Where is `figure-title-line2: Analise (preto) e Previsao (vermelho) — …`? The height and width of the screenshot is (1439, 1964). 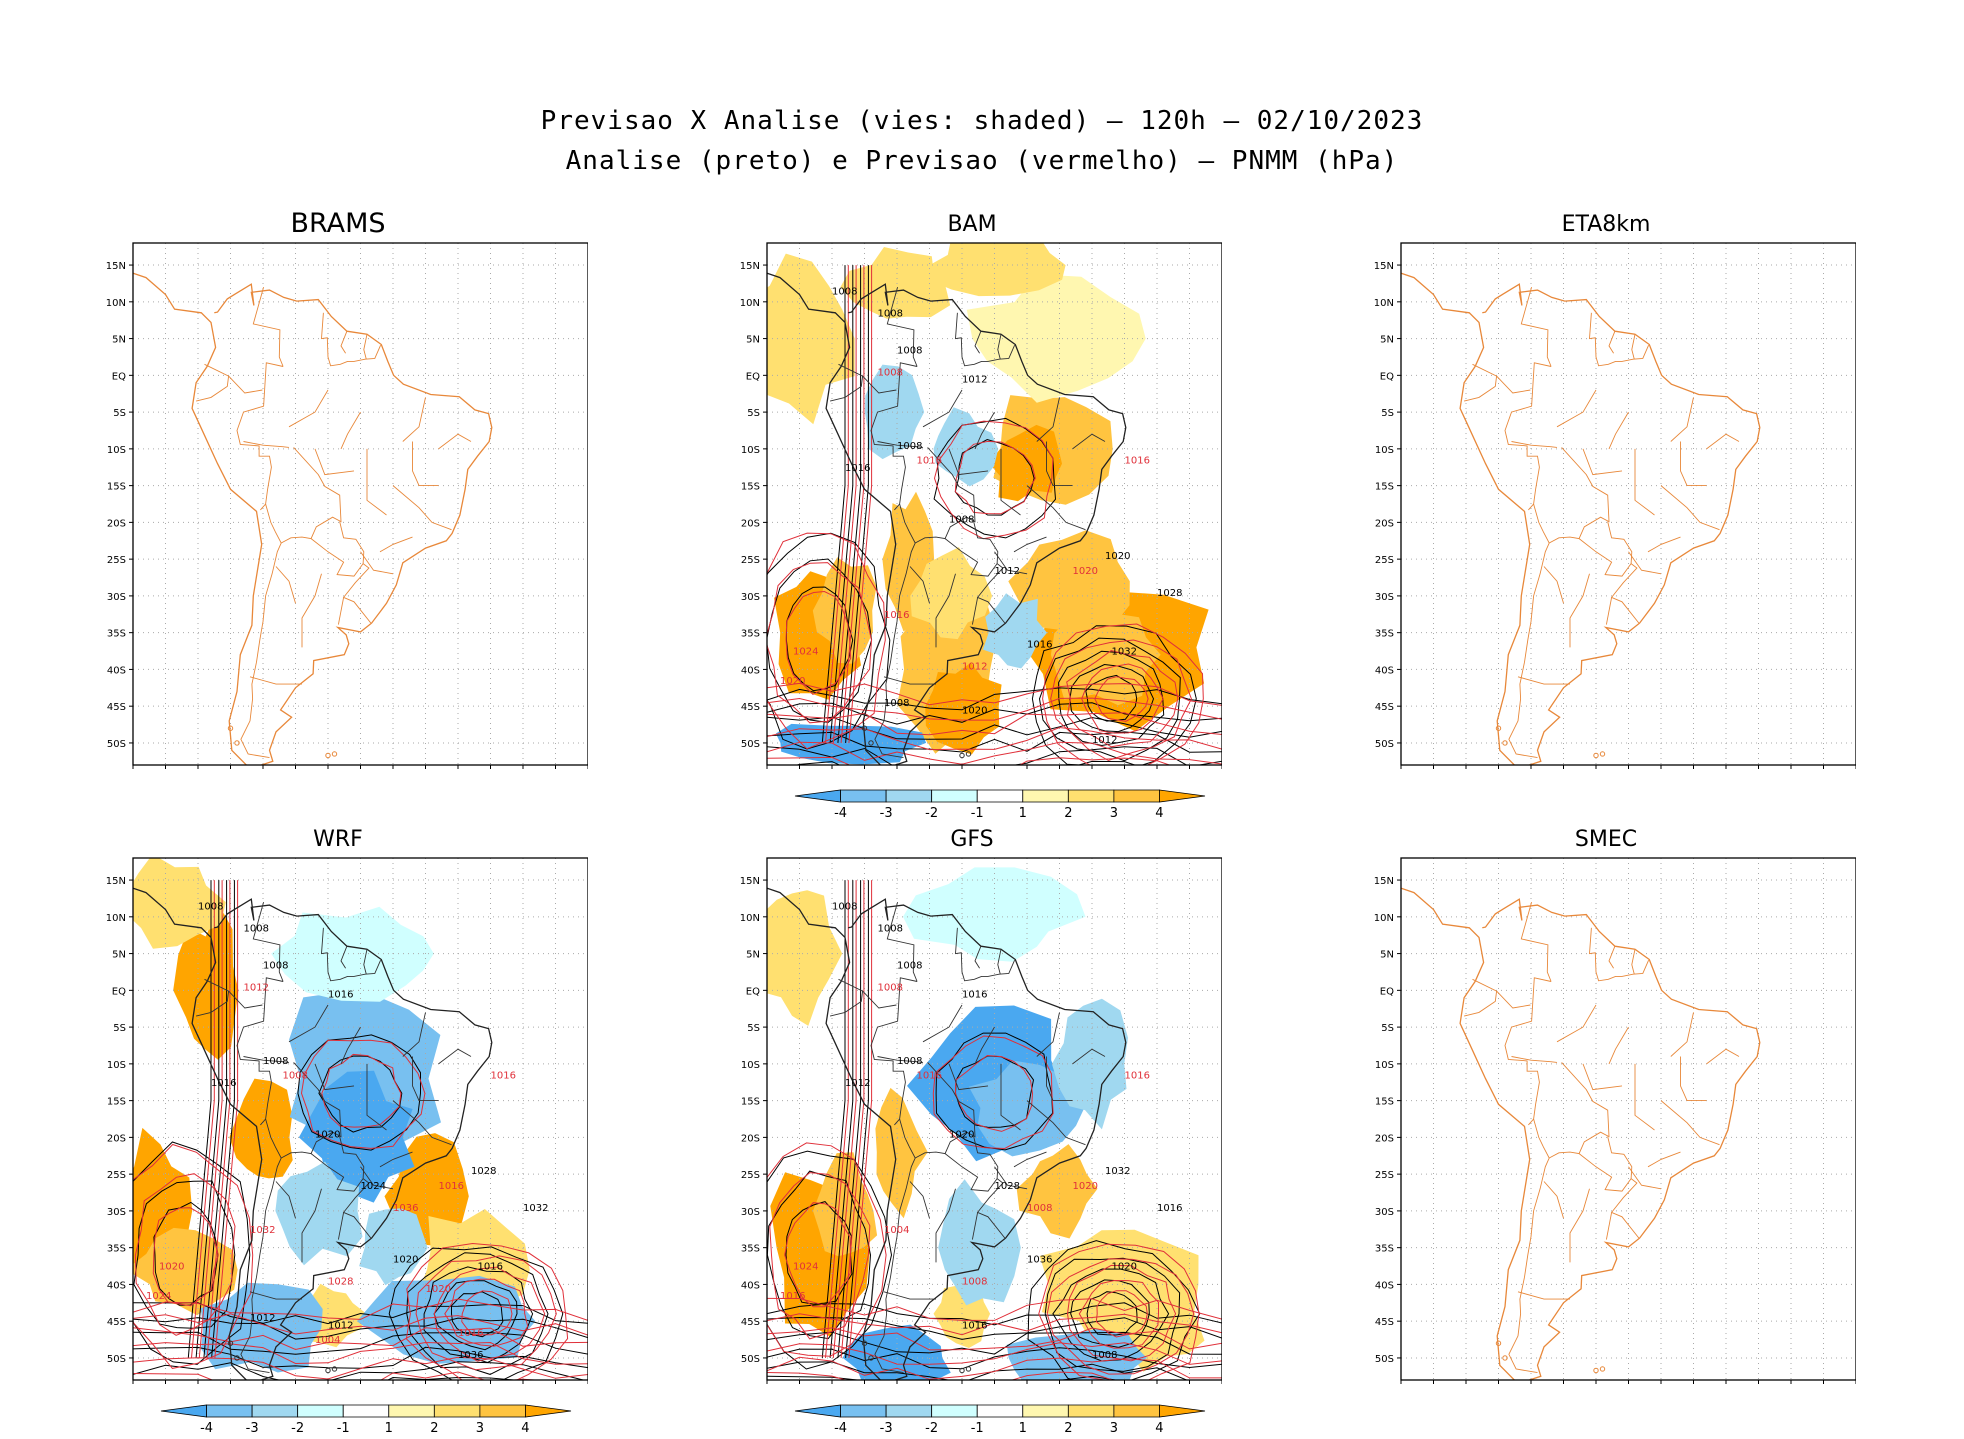 figure-title-line2: Analise (preto) e Previsao (vermelho) — … is located at coordinates (982, 161).